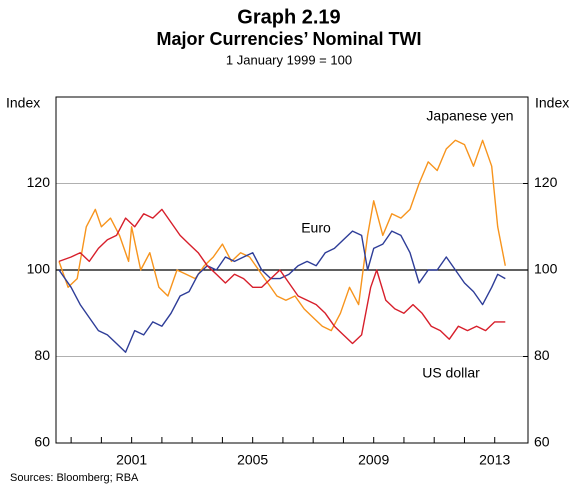  What do you see at coordinates (542, 355) in the screenshot?
I see `y2-tick-label: 80` at bounding box center [542, 355].